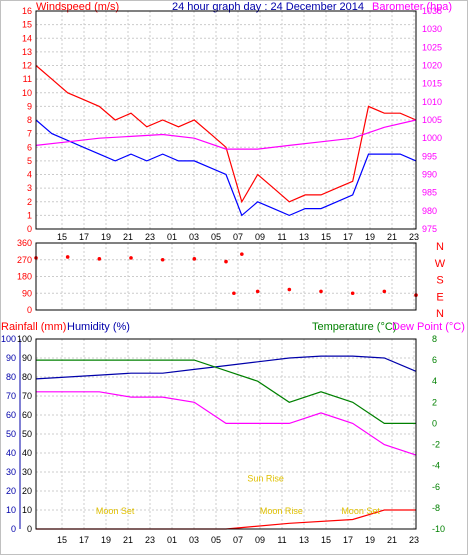 The height and width of the screenshot is (555, 468). Describe the element at coordinates (354, 327) in the screenshot. I see `temperature-label: Temperature (°C)` at that location.